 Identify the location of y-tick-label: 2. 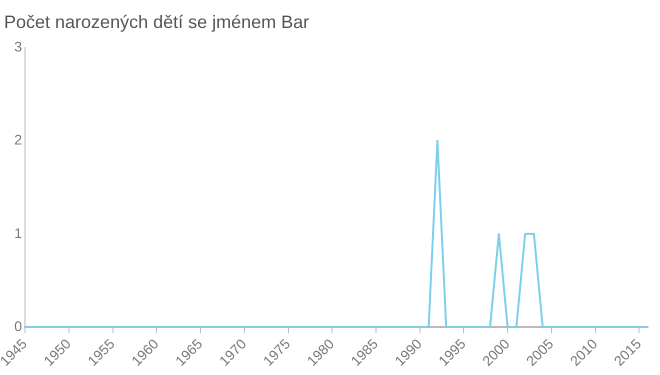
(18, 140).